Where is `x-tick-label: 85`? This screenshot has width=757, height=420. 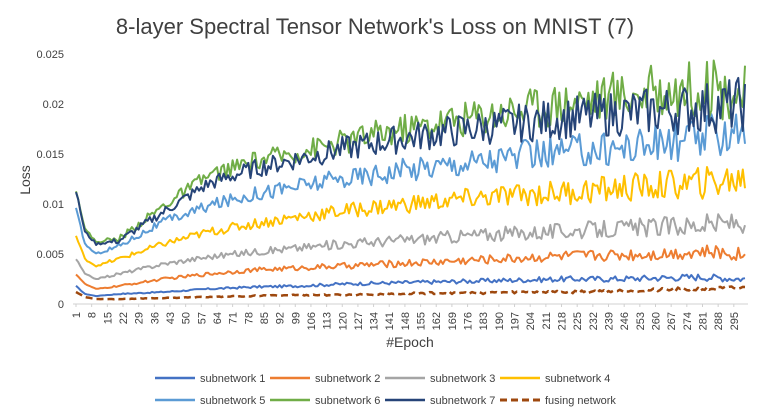 x-tick-label: 85 is located at coordinates (265, 318).